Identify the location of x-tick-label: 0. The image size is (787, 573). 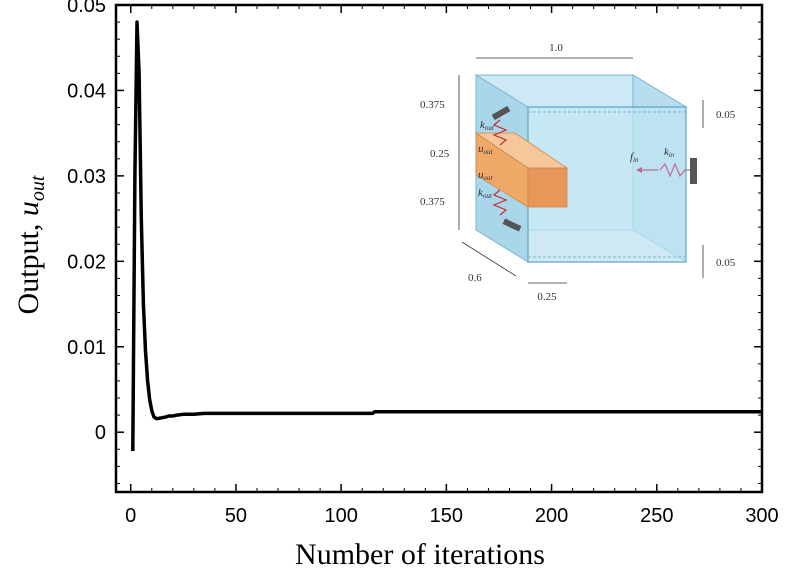
(130, 516).